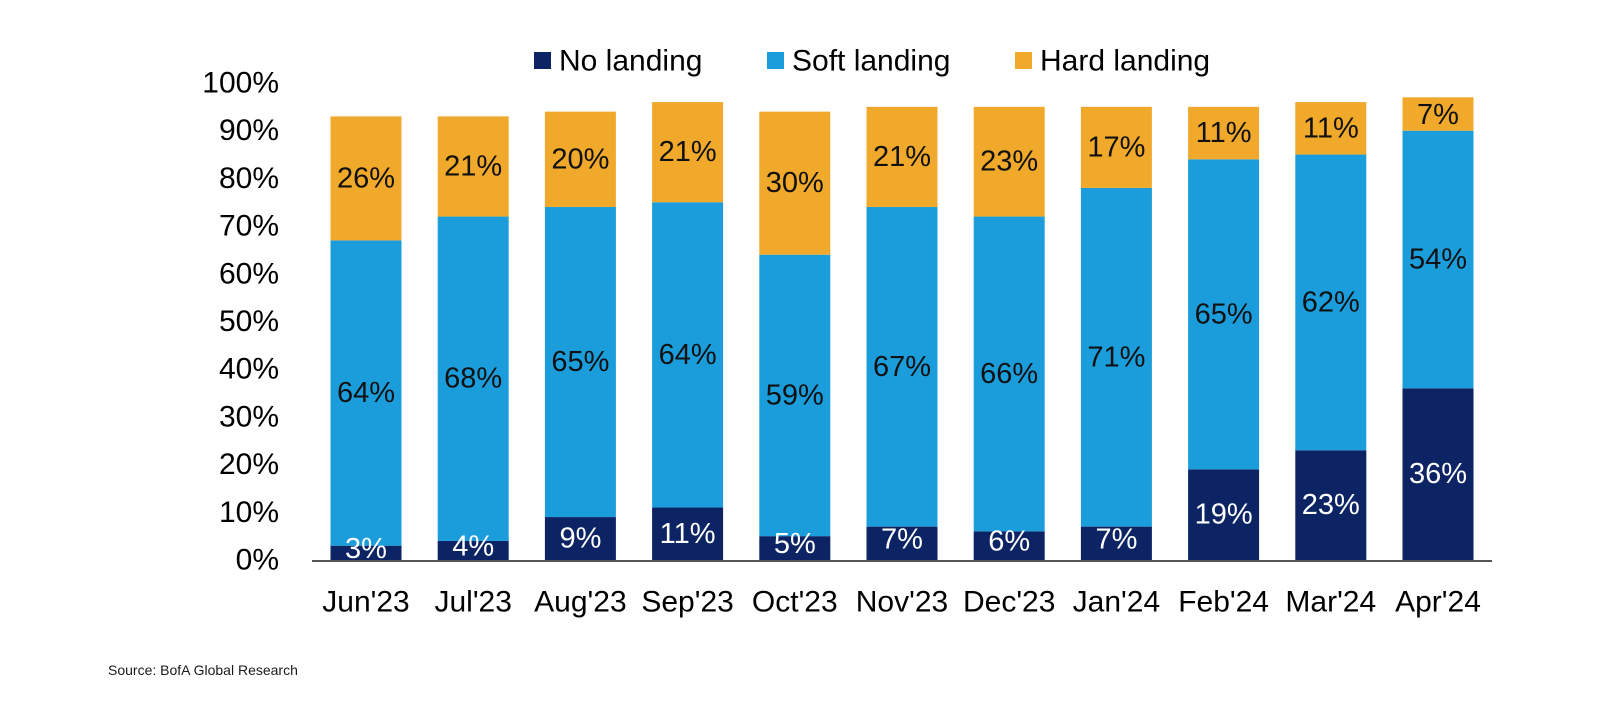 The image size is (1600, 713). What do you see at coordinates (203, 670) in the screenshot?
I see `source-note: Source: BofA Global Research` at bounding box center [203, 670].